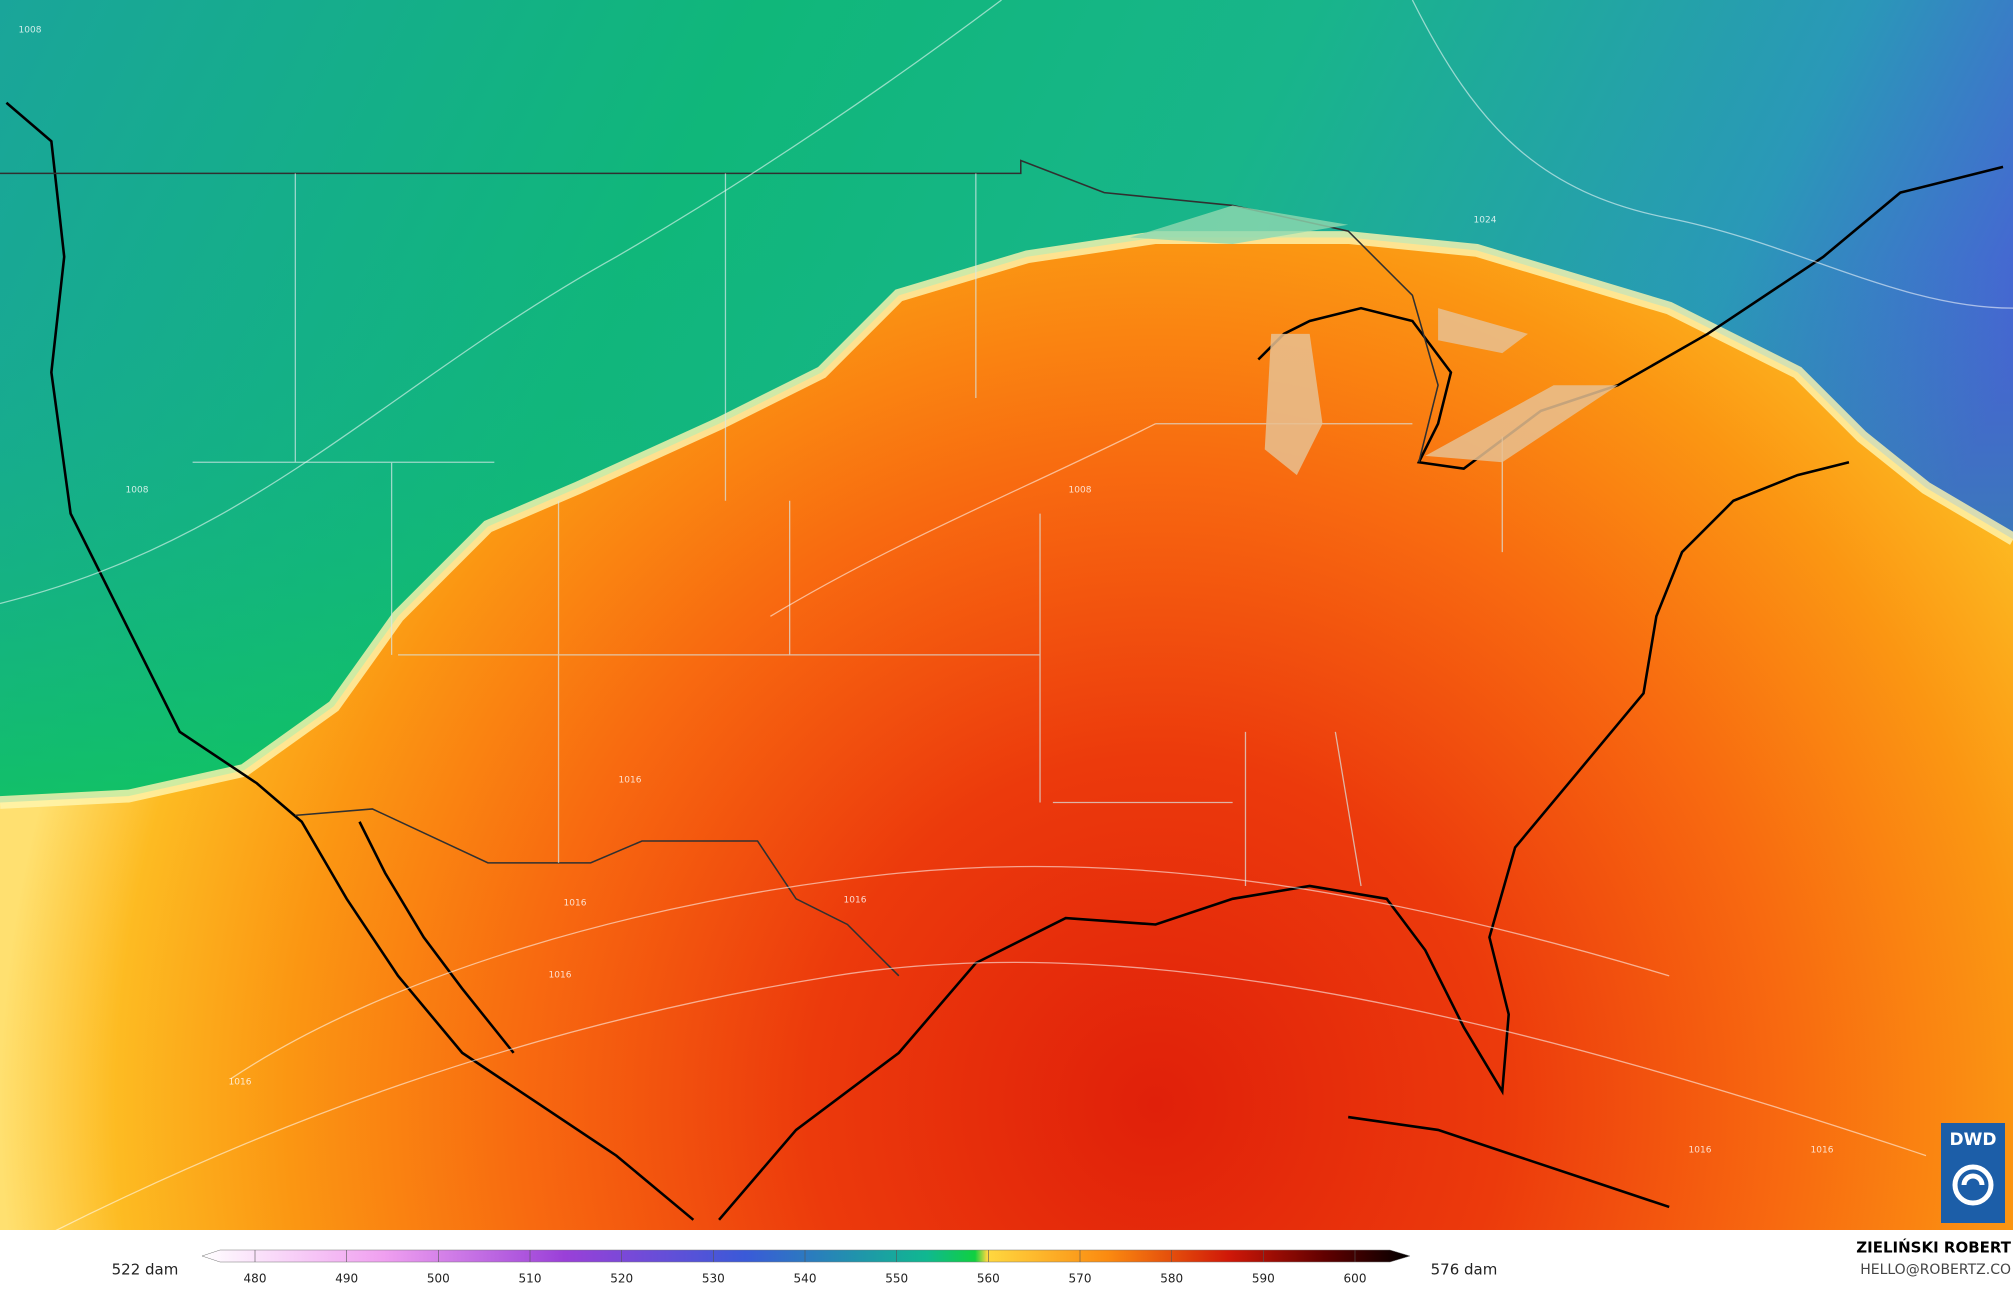 The image size is (2013, 1291). Describe the element at coordinates (1973, 1140) in the screenshot. I see `logo-text: DWD` at that location.